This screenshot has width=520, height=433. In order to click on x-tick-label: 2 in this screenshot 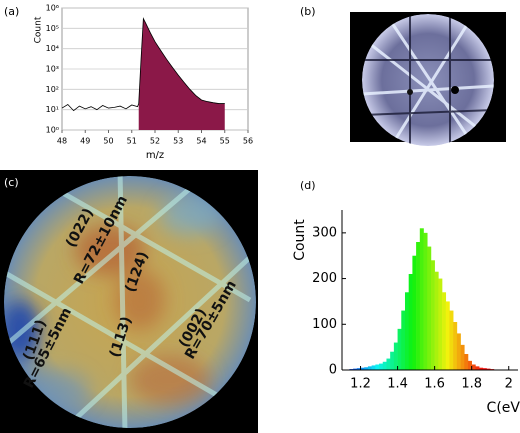, I will do `click(509, 384)`.